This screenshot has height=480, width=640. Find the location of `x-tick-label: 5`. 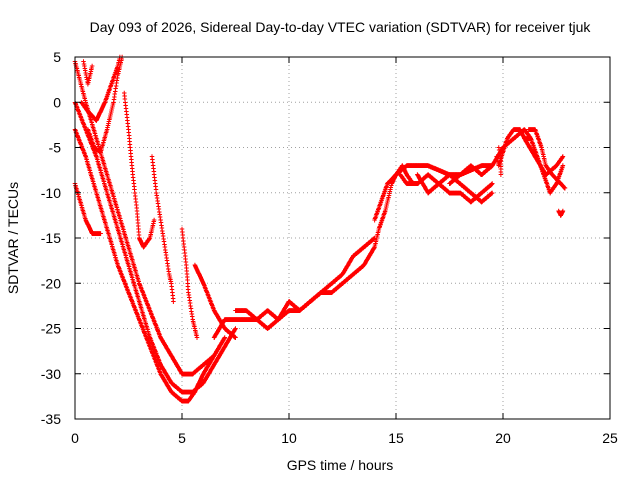

x-tick-label: 5 is located at coordinates (182, 438).